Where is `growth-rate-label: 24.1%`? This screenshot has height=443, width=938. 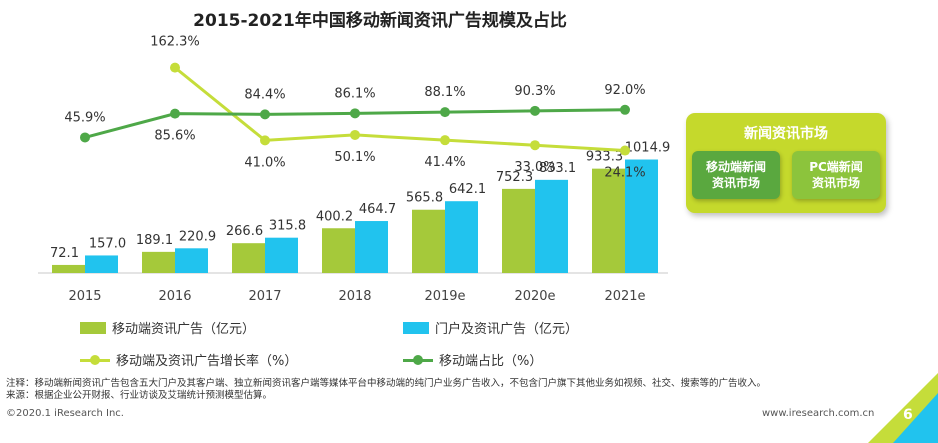 growth-rate-label: 24.1% is located at coordinates (624, 173).